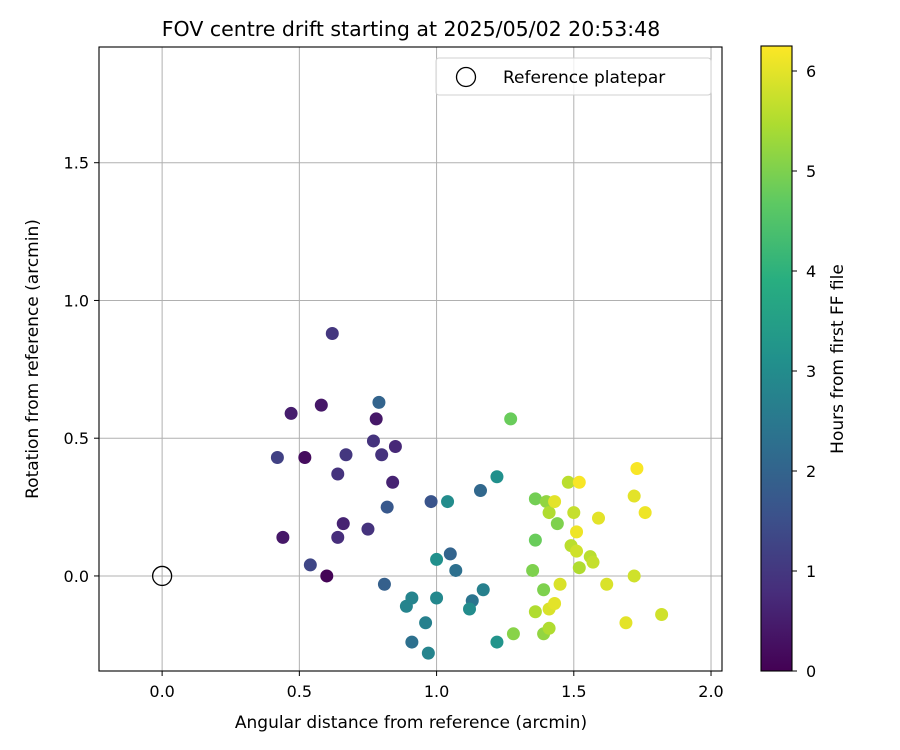 This screenshot has height=750, width=900. I want to click on x-tick-label: 1.5, so click(573, 691).